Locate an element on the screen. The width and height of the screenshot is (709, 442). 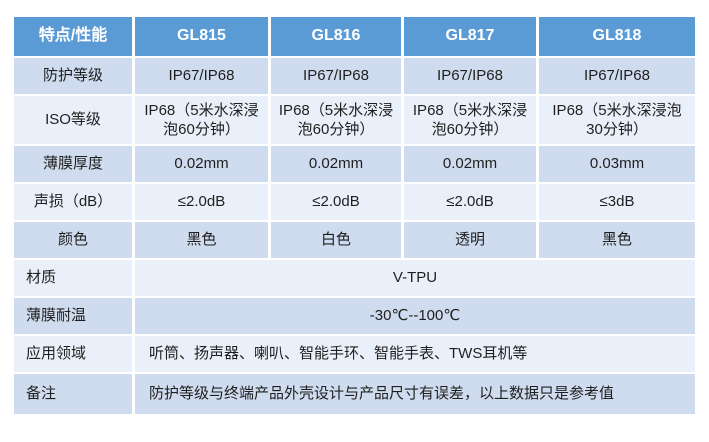
cell-thickness-gl817: 0.02mm is located at coordinates (470, 164).